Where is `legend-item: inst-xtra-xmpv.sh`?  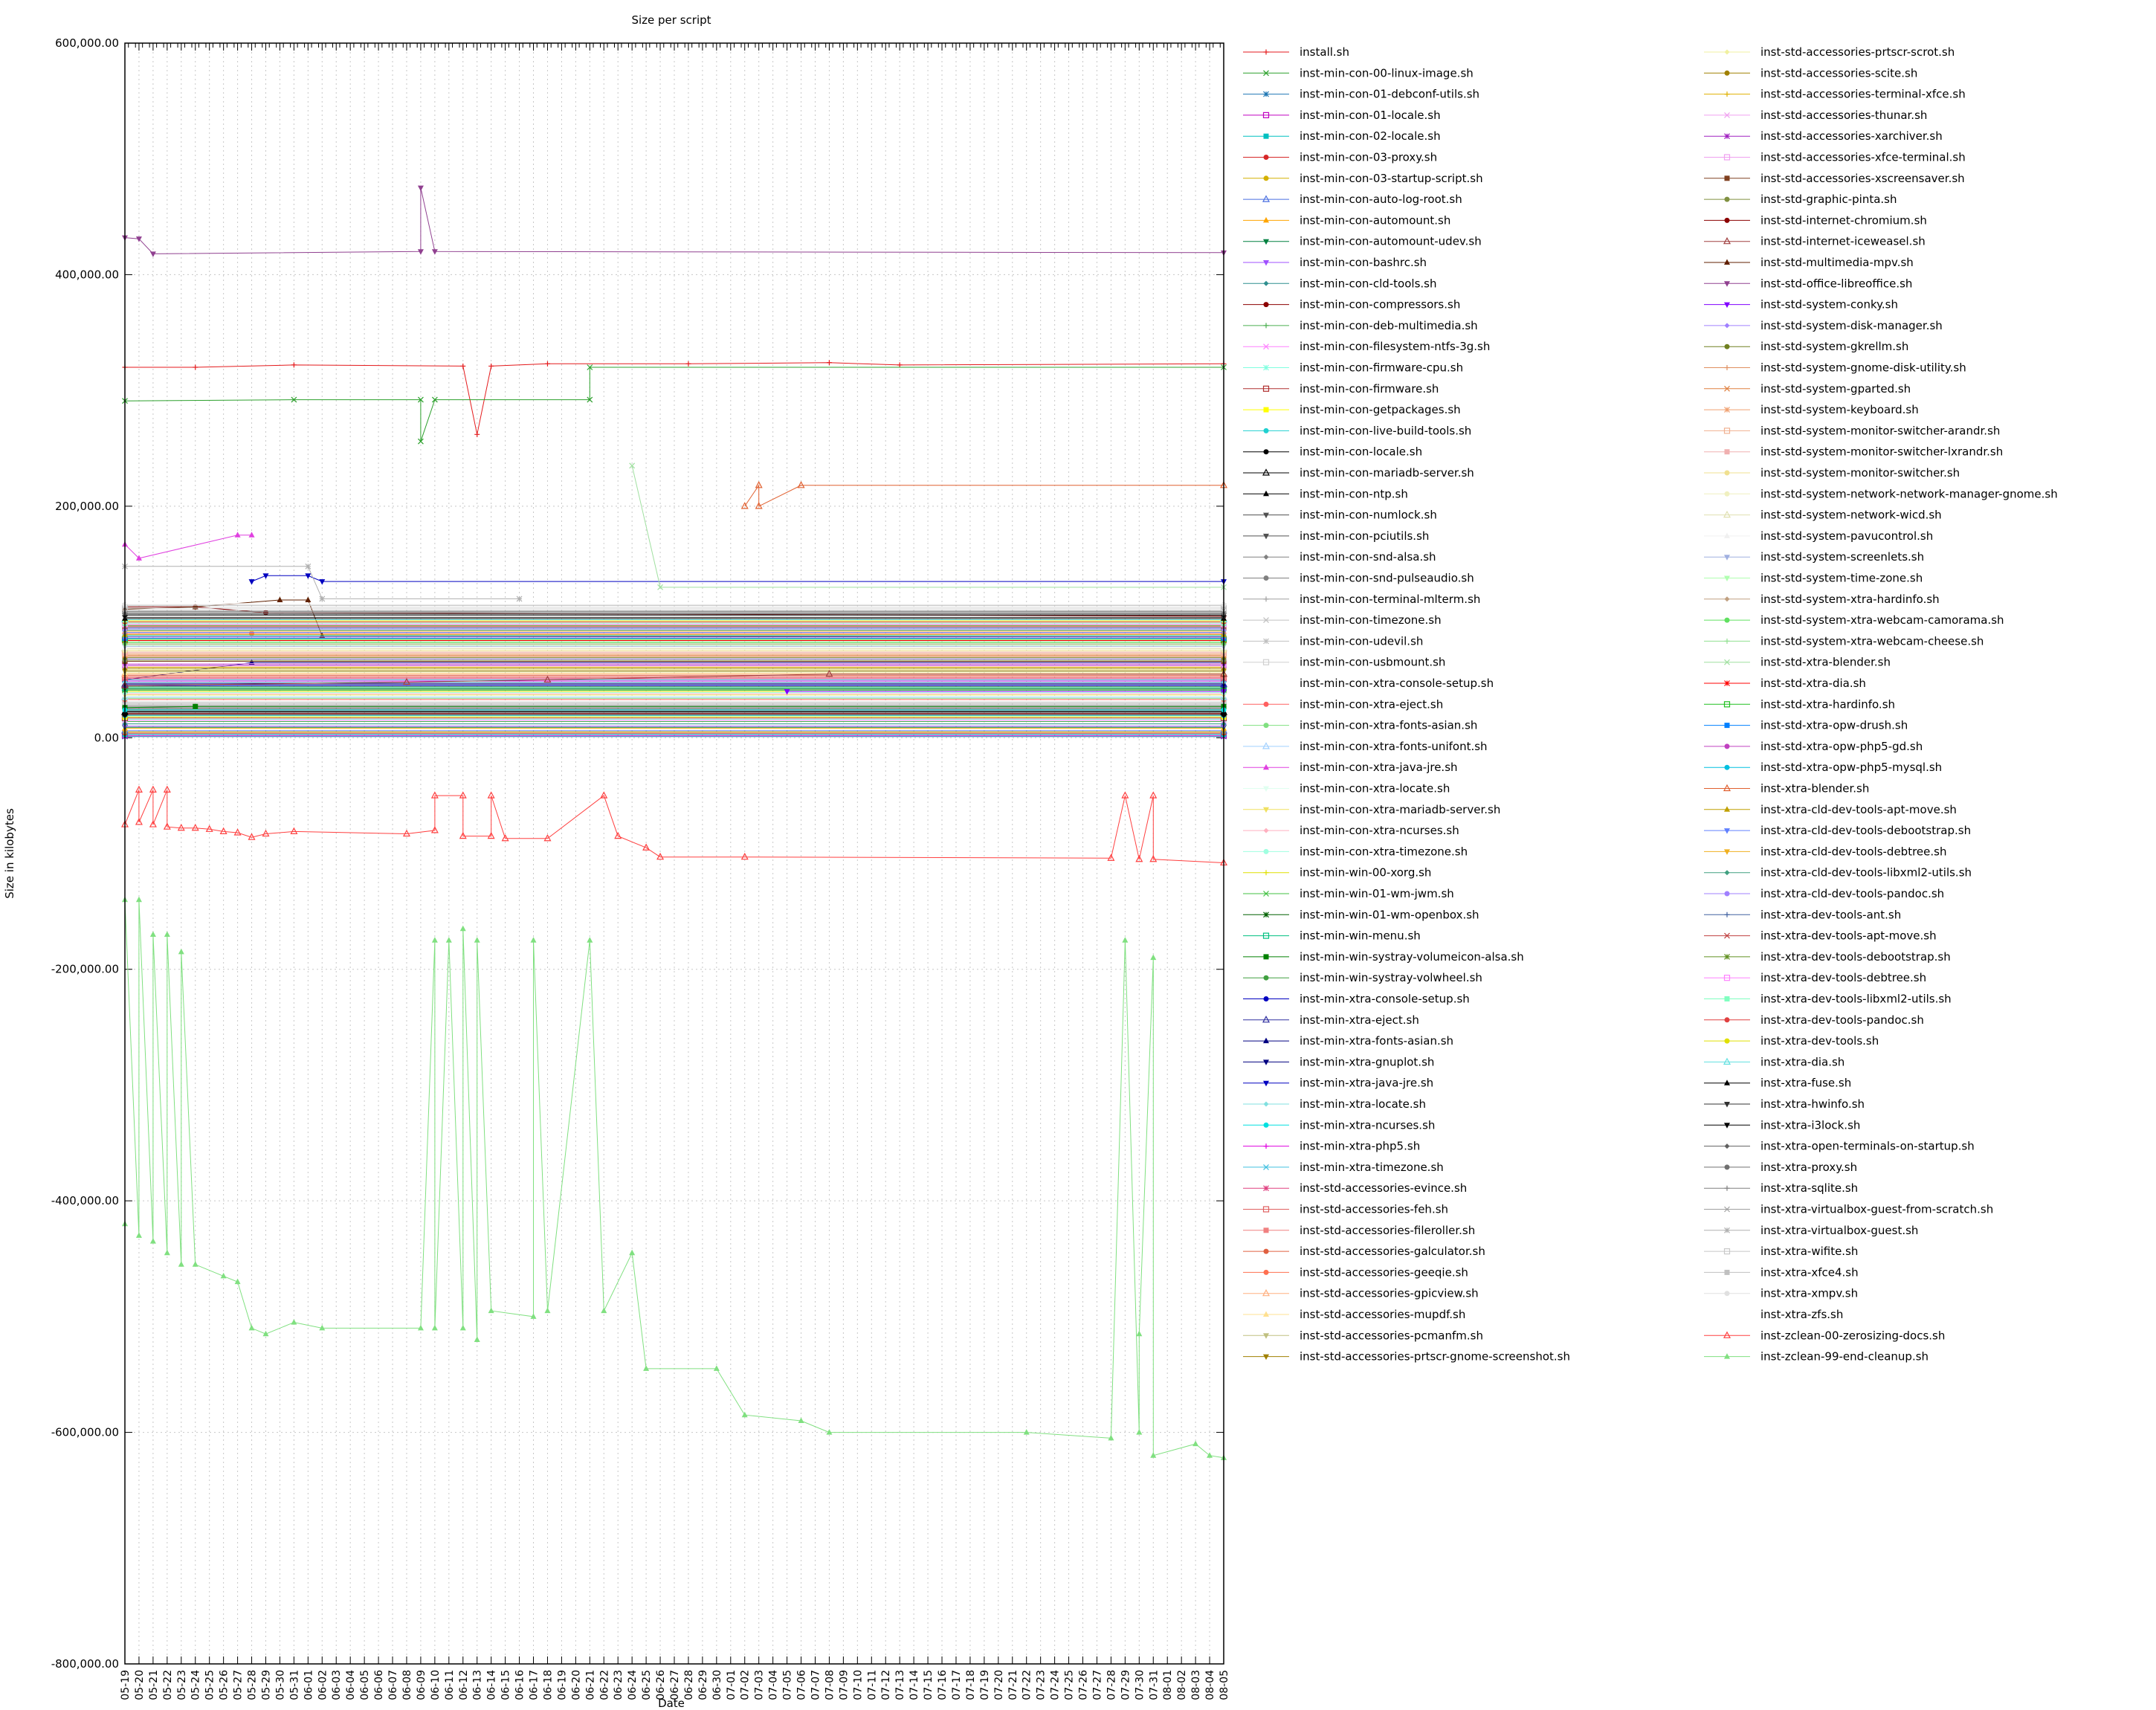
legend-item: inst-xtra-xmpv.sh is located at coordinates (1781, 1293).